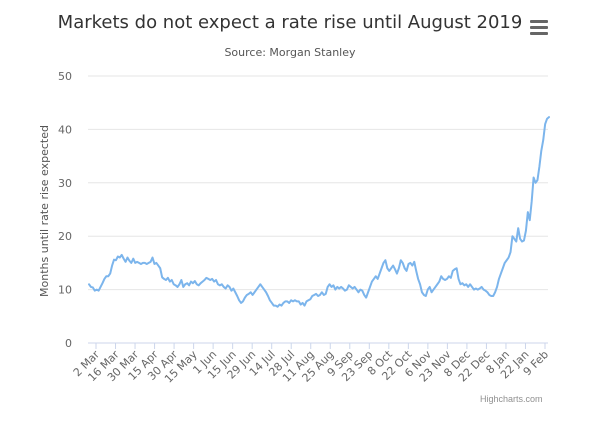  I want to click on y-tick-label: 20, so click(65, 236).